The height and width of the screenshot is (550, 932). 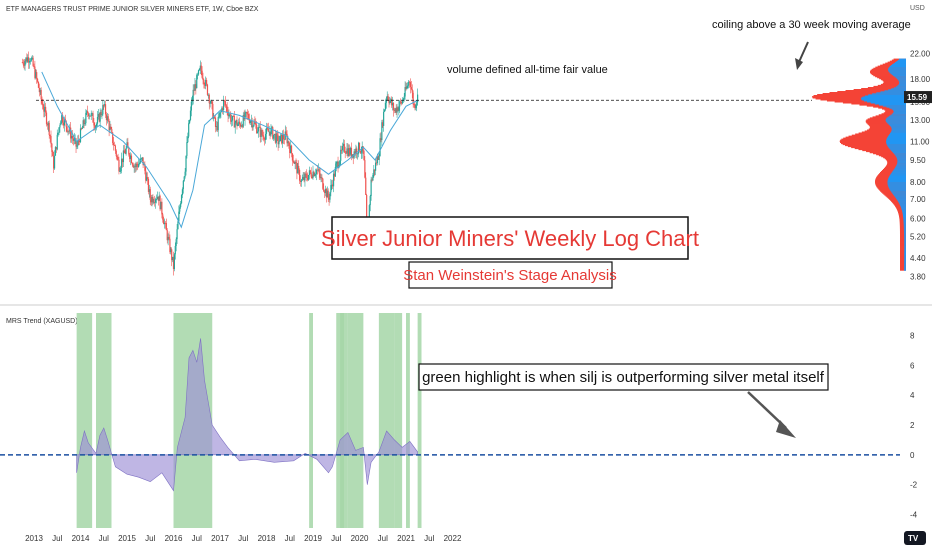 What do you see at coordinates (104, 538) in the screenshot?
I see `time-tick-3: Jul` at bounding box center [104, 538].